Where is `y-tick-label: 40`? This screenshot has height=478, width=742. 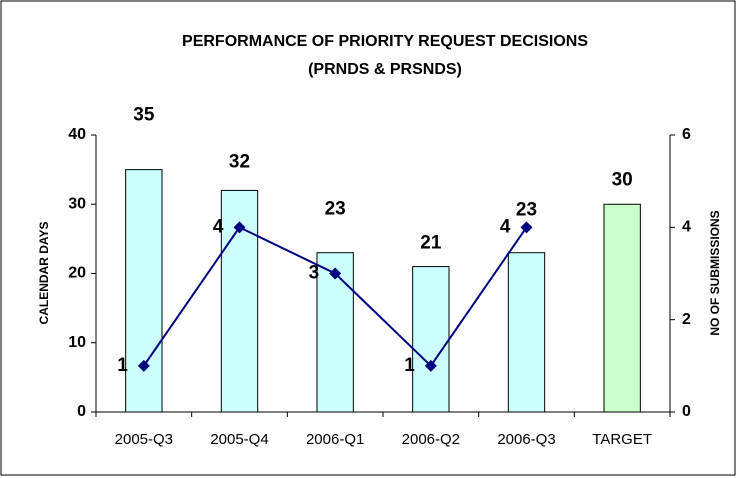 y-tick-label: 40 is located at coordinates (77, 134).